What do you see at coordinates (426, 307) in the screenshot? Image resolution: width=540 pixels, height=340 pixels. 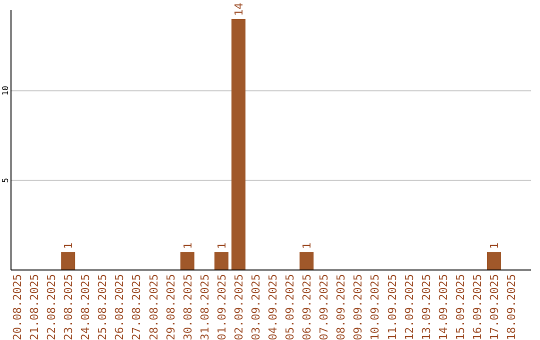 I see `x-tick-label: 13.09.2025` at bounding box center [426, 307].